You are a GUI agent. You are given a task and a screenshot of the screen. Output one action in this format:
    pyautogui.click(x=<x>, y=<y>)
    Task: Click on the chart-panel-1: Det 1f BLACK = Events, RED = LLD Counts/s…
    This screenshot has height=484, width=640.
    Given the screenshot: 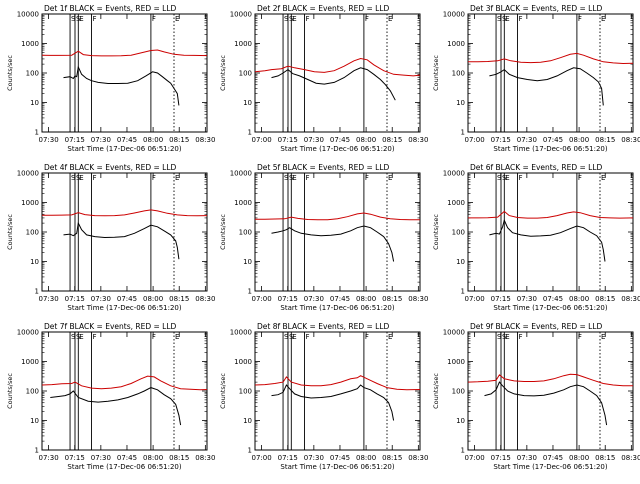 What is the action you would take?
    pyautogui.click(x=110, y=78)
    